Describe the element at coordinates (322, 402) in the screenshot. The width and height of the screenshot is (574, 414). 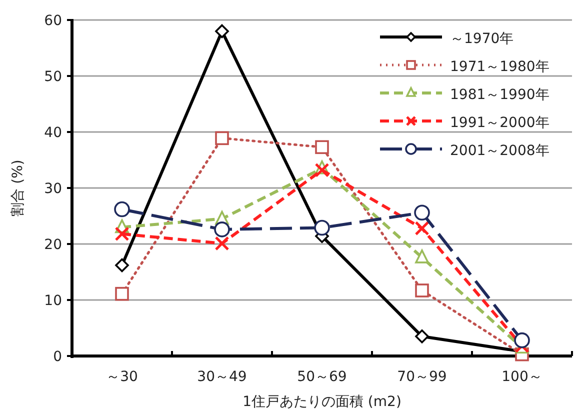
I see `x-axis-title: 1住戸あたりの面積 (m2)` at that location.